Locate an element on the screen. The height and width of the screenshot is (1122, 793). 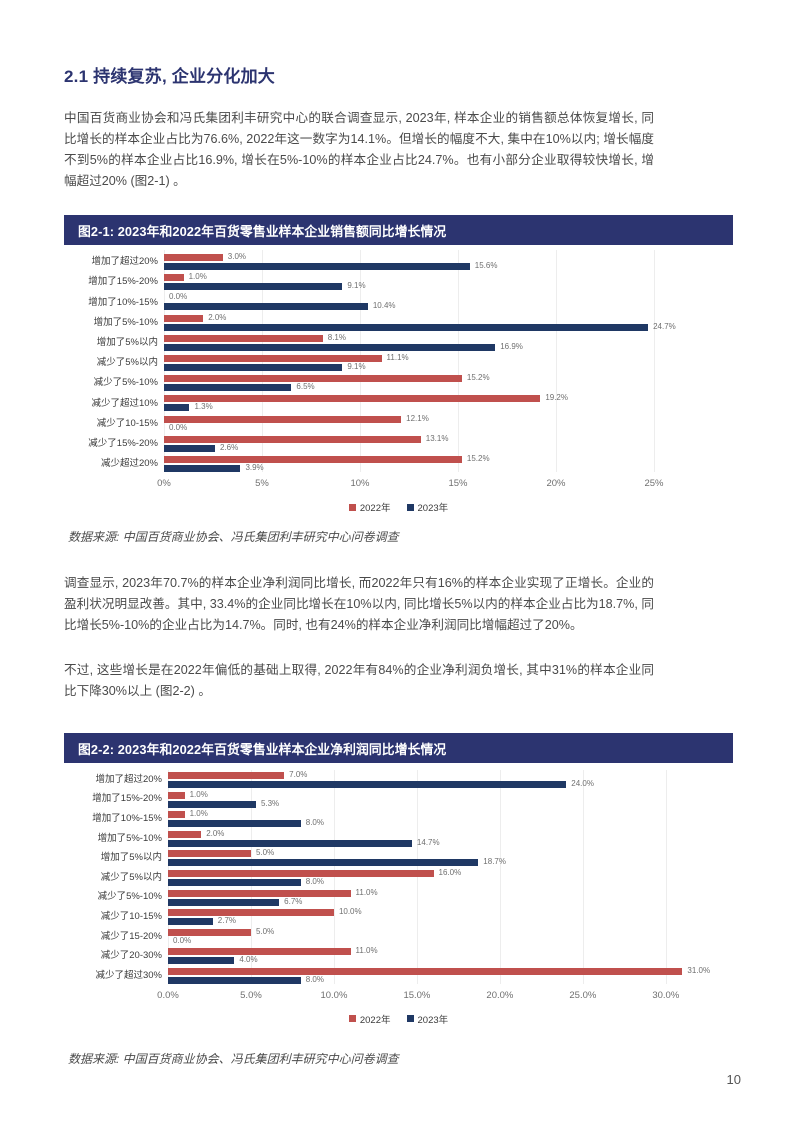
bar-value-label: 19.2% is located at coordinates (556, 398).